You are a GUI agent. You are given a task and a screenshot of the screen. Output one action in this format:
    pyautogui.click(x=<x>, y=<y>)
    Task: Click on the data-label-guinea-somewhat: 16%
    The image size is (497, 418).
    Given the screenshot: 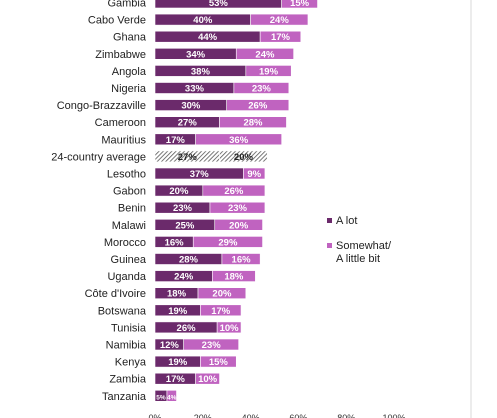 What is the action you would take?
    pyautogui.click(x=242, y=260)
    